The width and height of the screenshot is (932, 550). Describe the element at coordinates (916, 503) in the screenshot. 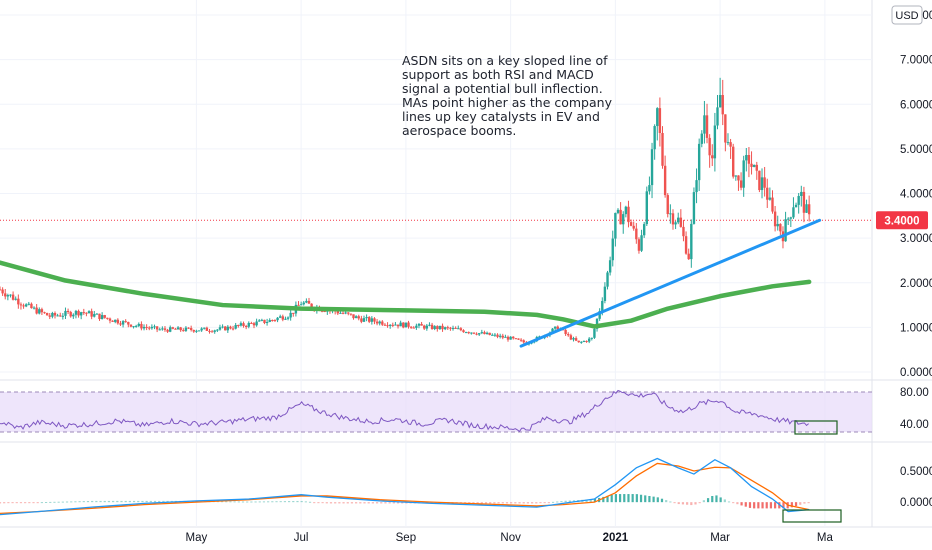

I see `macd-tick-label: 0.0000` at that location.